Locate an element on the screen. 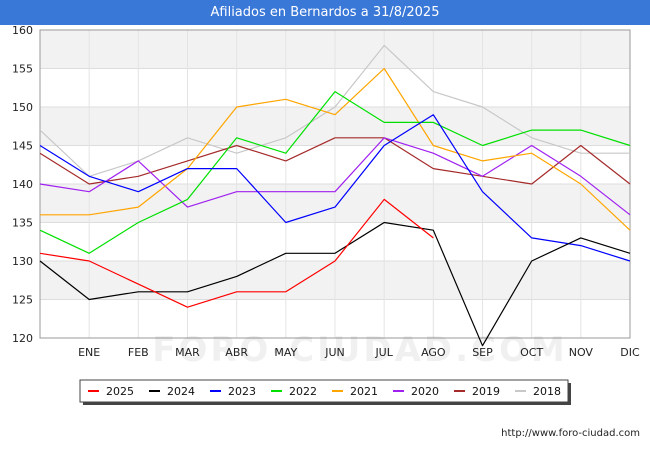 The height and width of the screenshot is (450, 650). x-tick-label: FEB is located at coordinates (138, 352).